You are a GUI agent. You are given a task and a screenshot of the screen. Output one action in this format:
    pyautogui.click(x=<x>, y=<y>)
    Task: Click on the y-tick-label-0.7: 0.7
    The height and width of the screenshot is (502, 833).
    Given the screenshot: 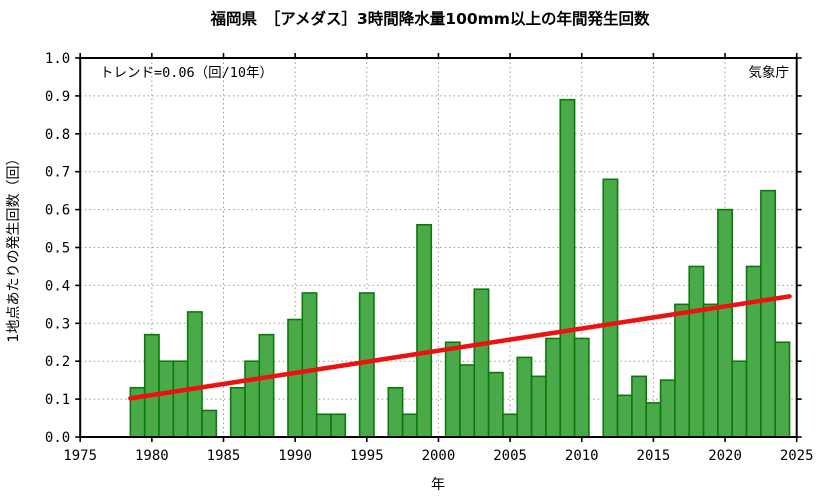 What is the action you would take?
    pyautogui.click(x=57, y=173)
    